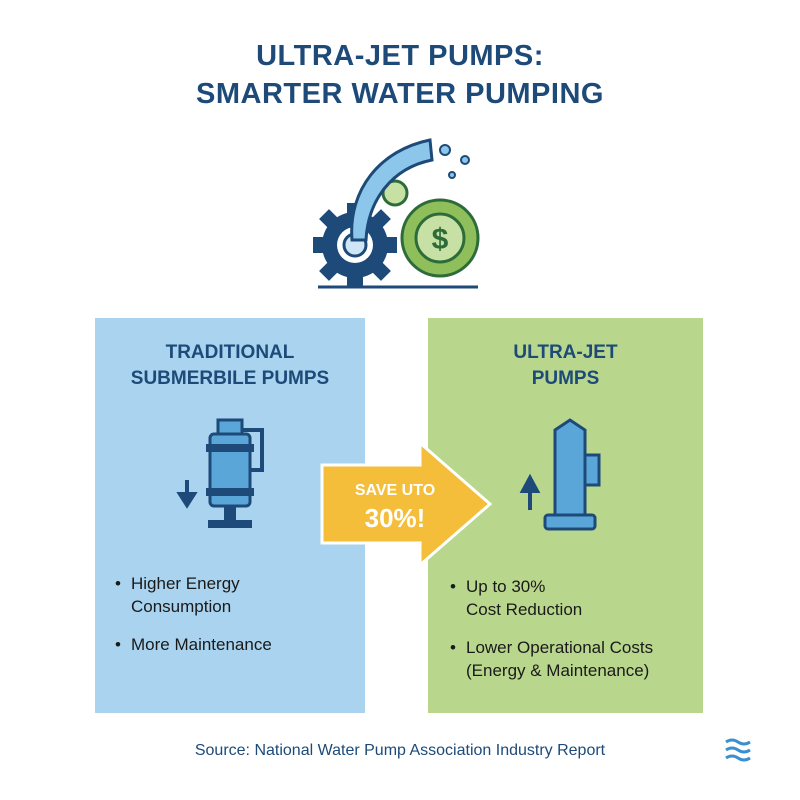 Image resolution: width=800 pixels, height=800 pixels. What do you see at coordinates (560, 647) in the screenshot?
I see `bullet-line: Lower Operational Costs` at bounding box center [560, 647].